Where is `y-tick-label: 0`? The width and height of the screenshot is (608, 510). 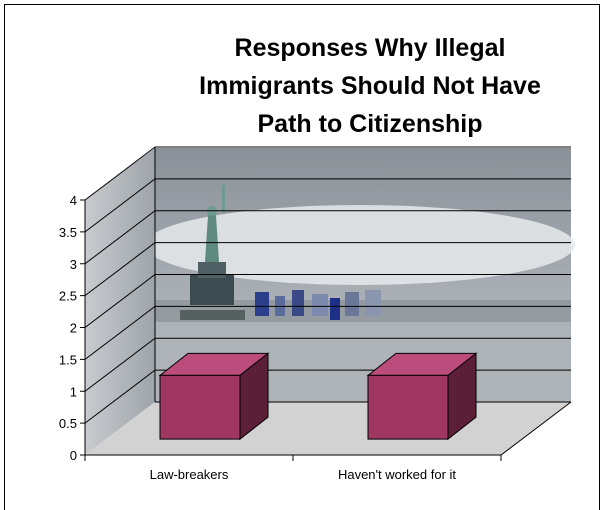 y-tick-label: 0 is located at coordinates (73, 455).